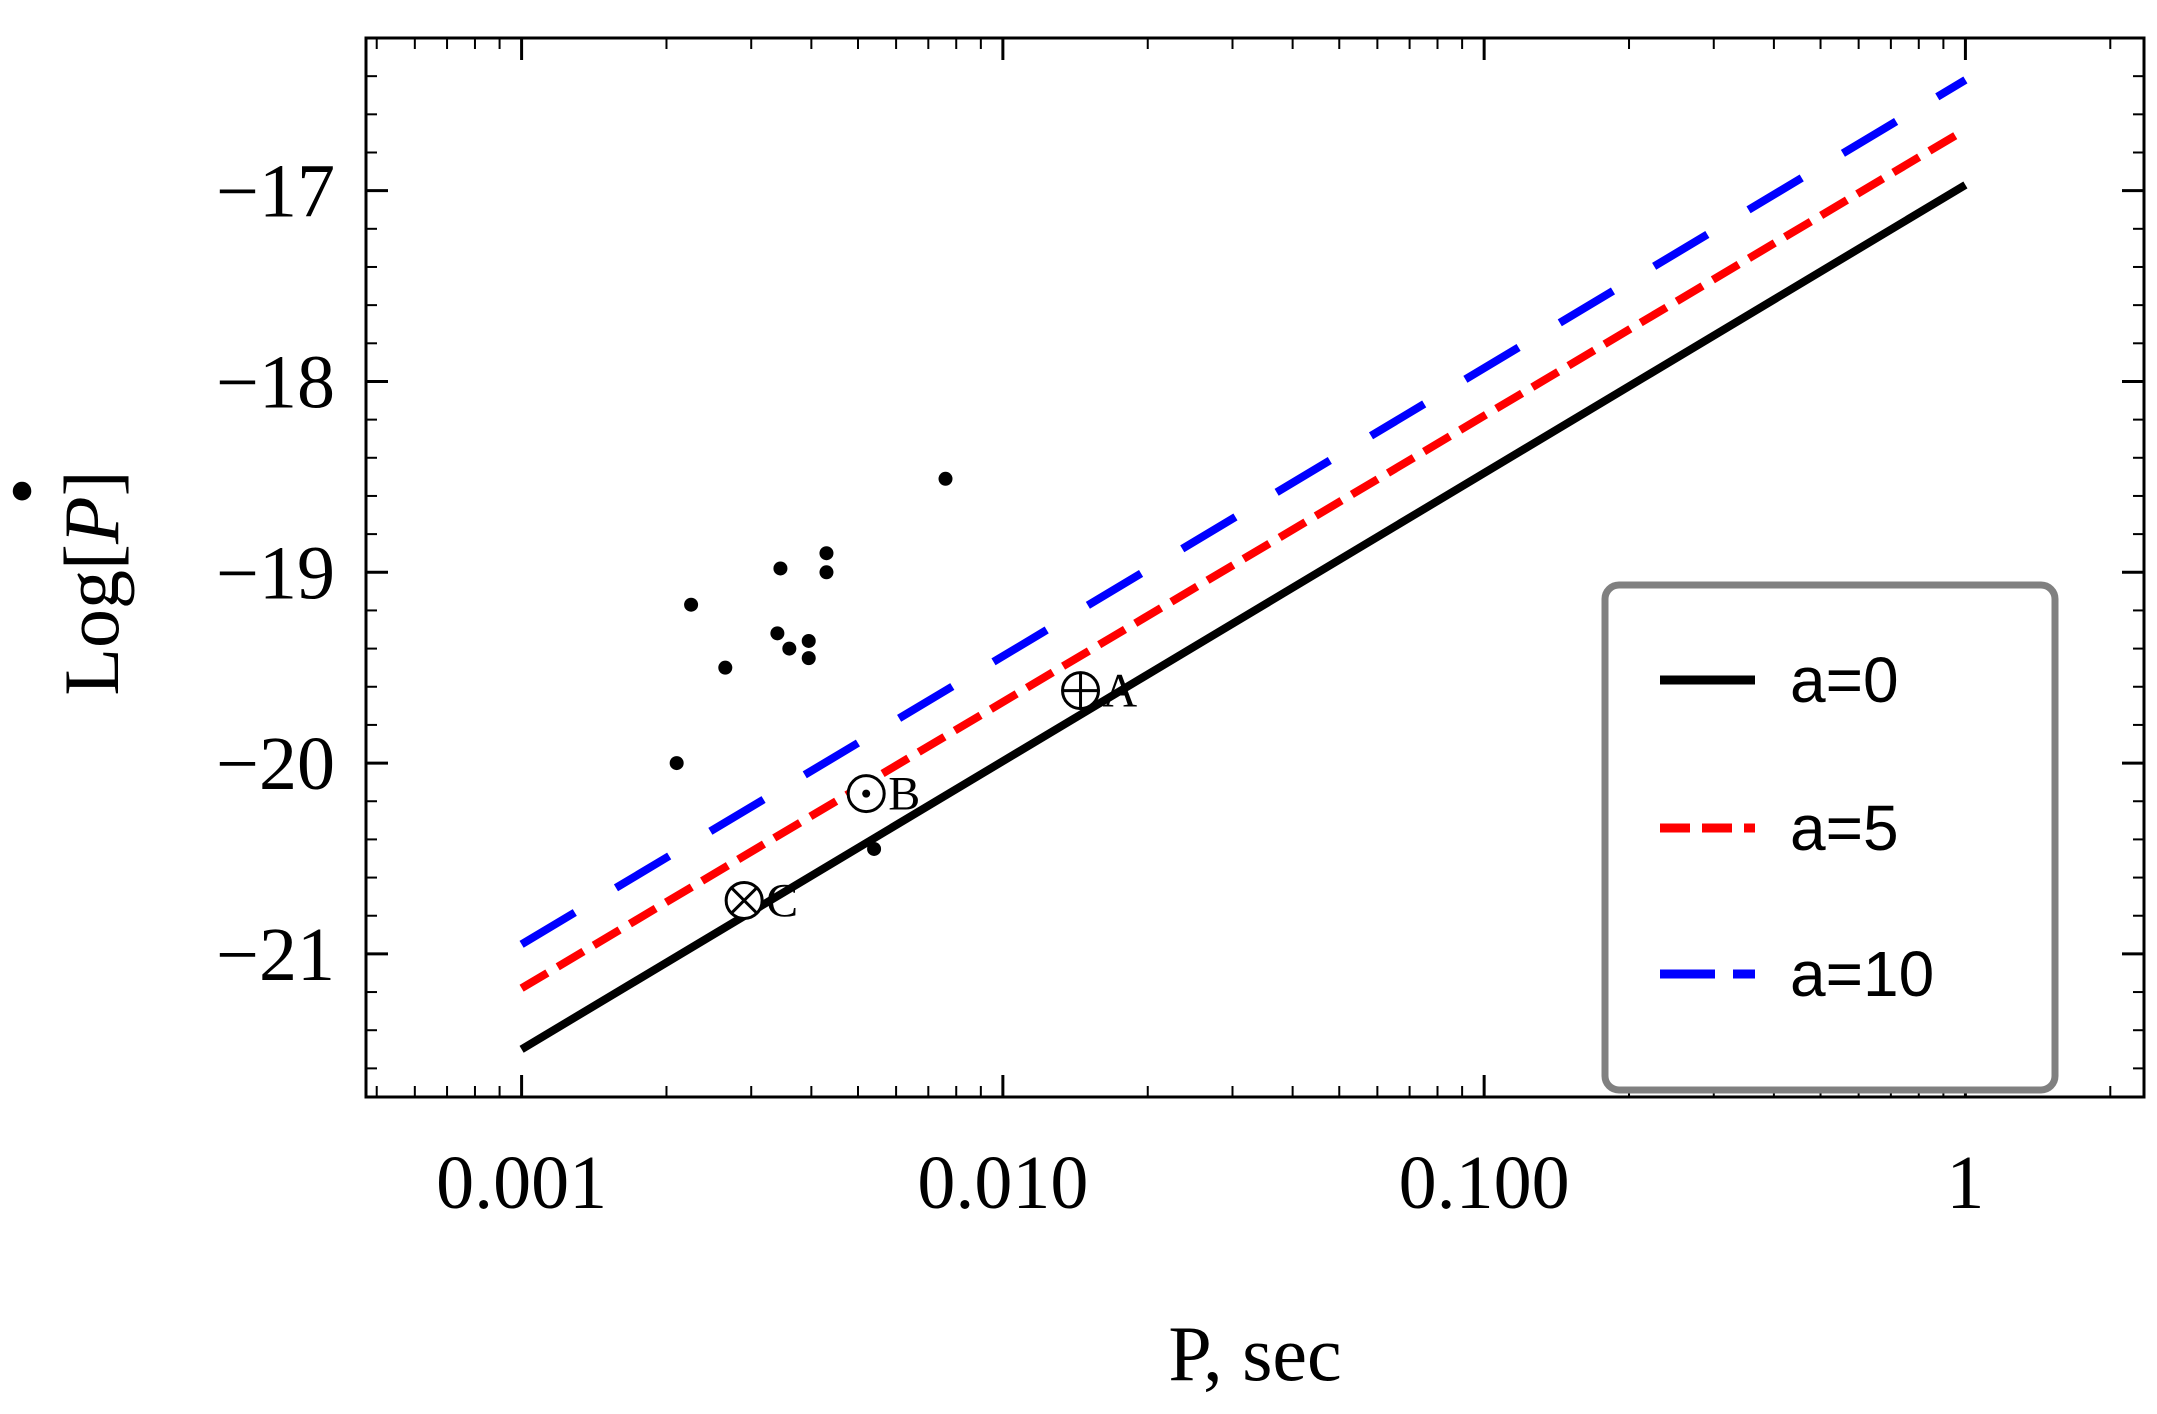 The image size is (2157, 1414). Describe the element at coordinates (1844, 828) in the screenshot. I see `legend-label-a5: a=5` at that location.